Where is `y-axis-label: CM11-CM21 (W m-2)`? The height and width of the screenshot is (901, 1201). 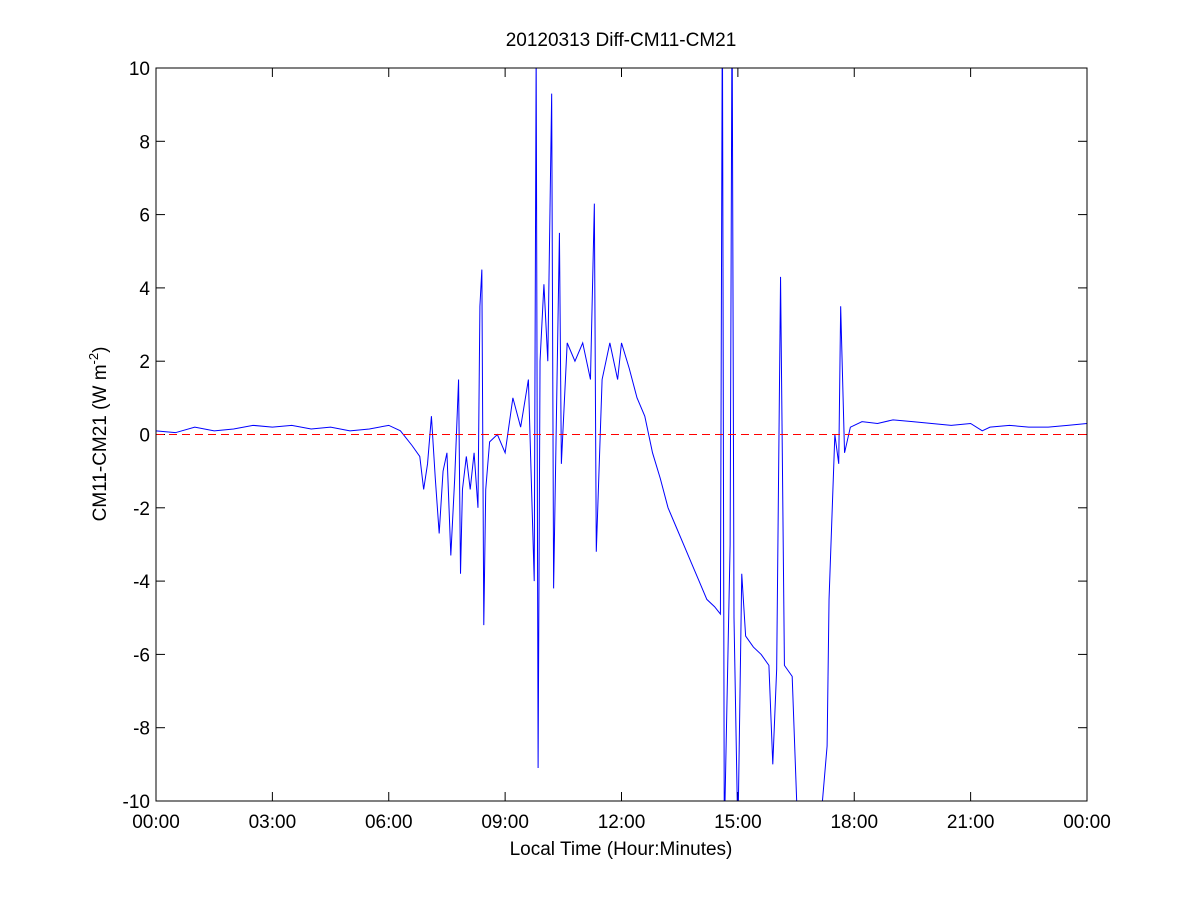
y-axis-label: CM11-CM21 (W m-2) is located at coordinates (98, 434).